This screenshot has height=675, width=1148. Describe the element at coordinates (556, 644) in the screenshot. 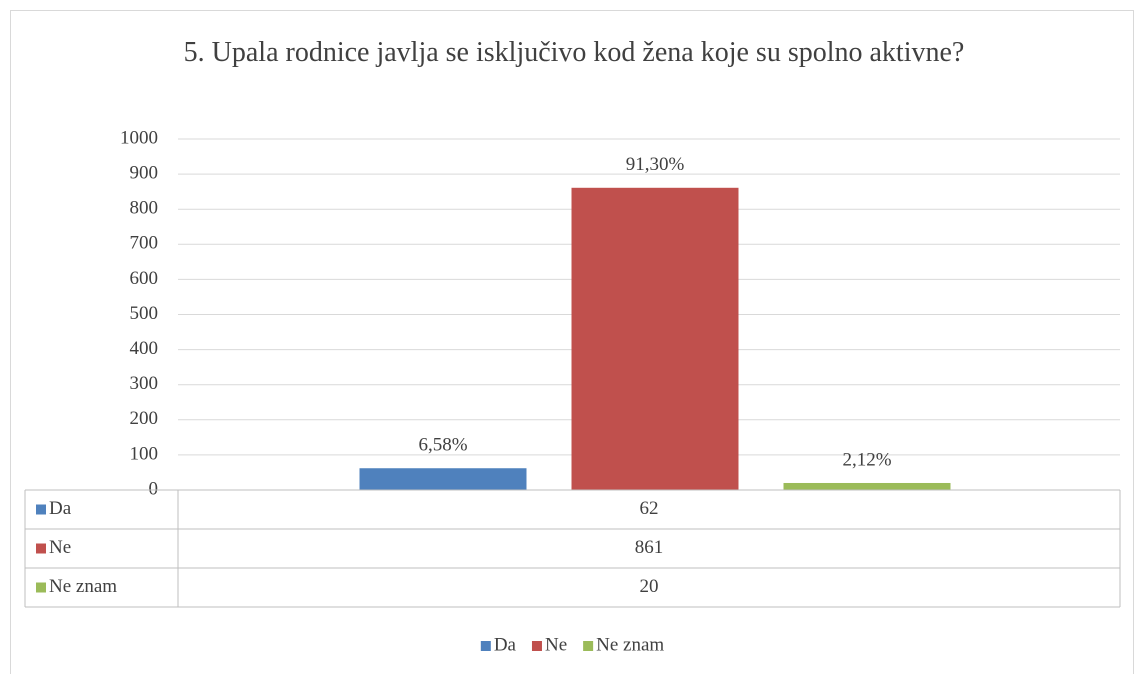

I see `legend-label: Ne` at that location.